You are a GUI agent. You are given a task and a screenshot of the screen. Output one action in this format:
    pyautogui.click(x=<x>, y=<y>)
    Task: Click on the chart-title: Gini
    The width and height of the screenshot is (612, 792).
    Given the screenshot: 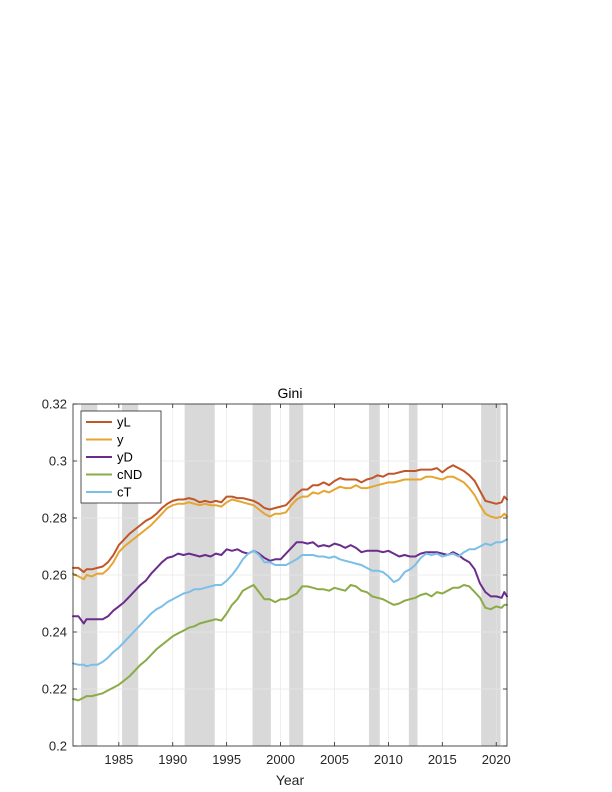 What is the action you would take?
    pyautogui.click(x=290, y=393)
    